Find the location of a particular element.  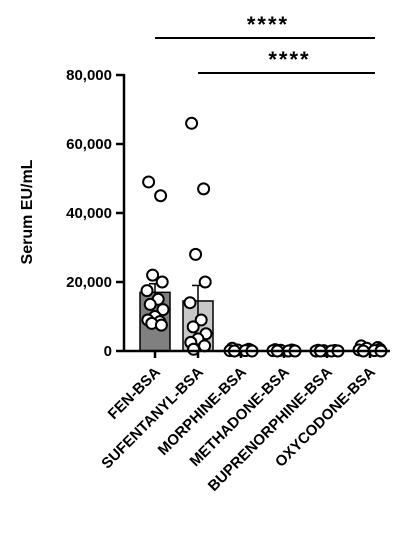

y-tick-label: 40,000 is located at coordinates (89, 213).